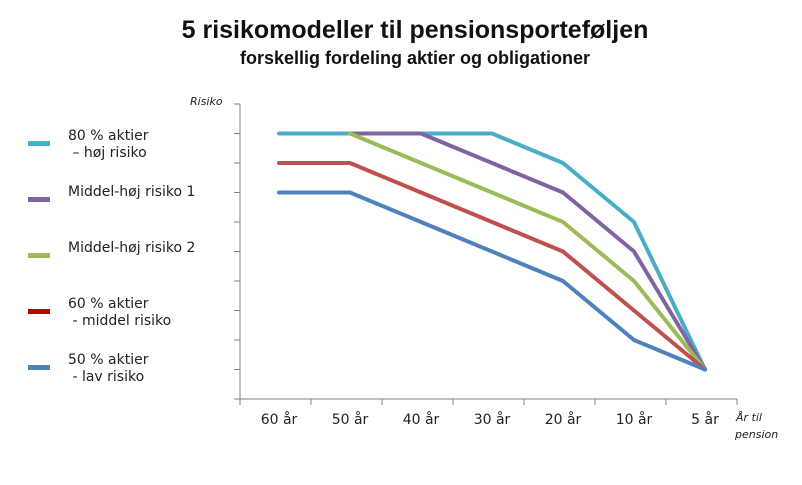  What do you see at coordinates (132, 248) in the screenshot?
I see `legend-label: Middel-høj risiko 2` at bounding box center [132, 248].